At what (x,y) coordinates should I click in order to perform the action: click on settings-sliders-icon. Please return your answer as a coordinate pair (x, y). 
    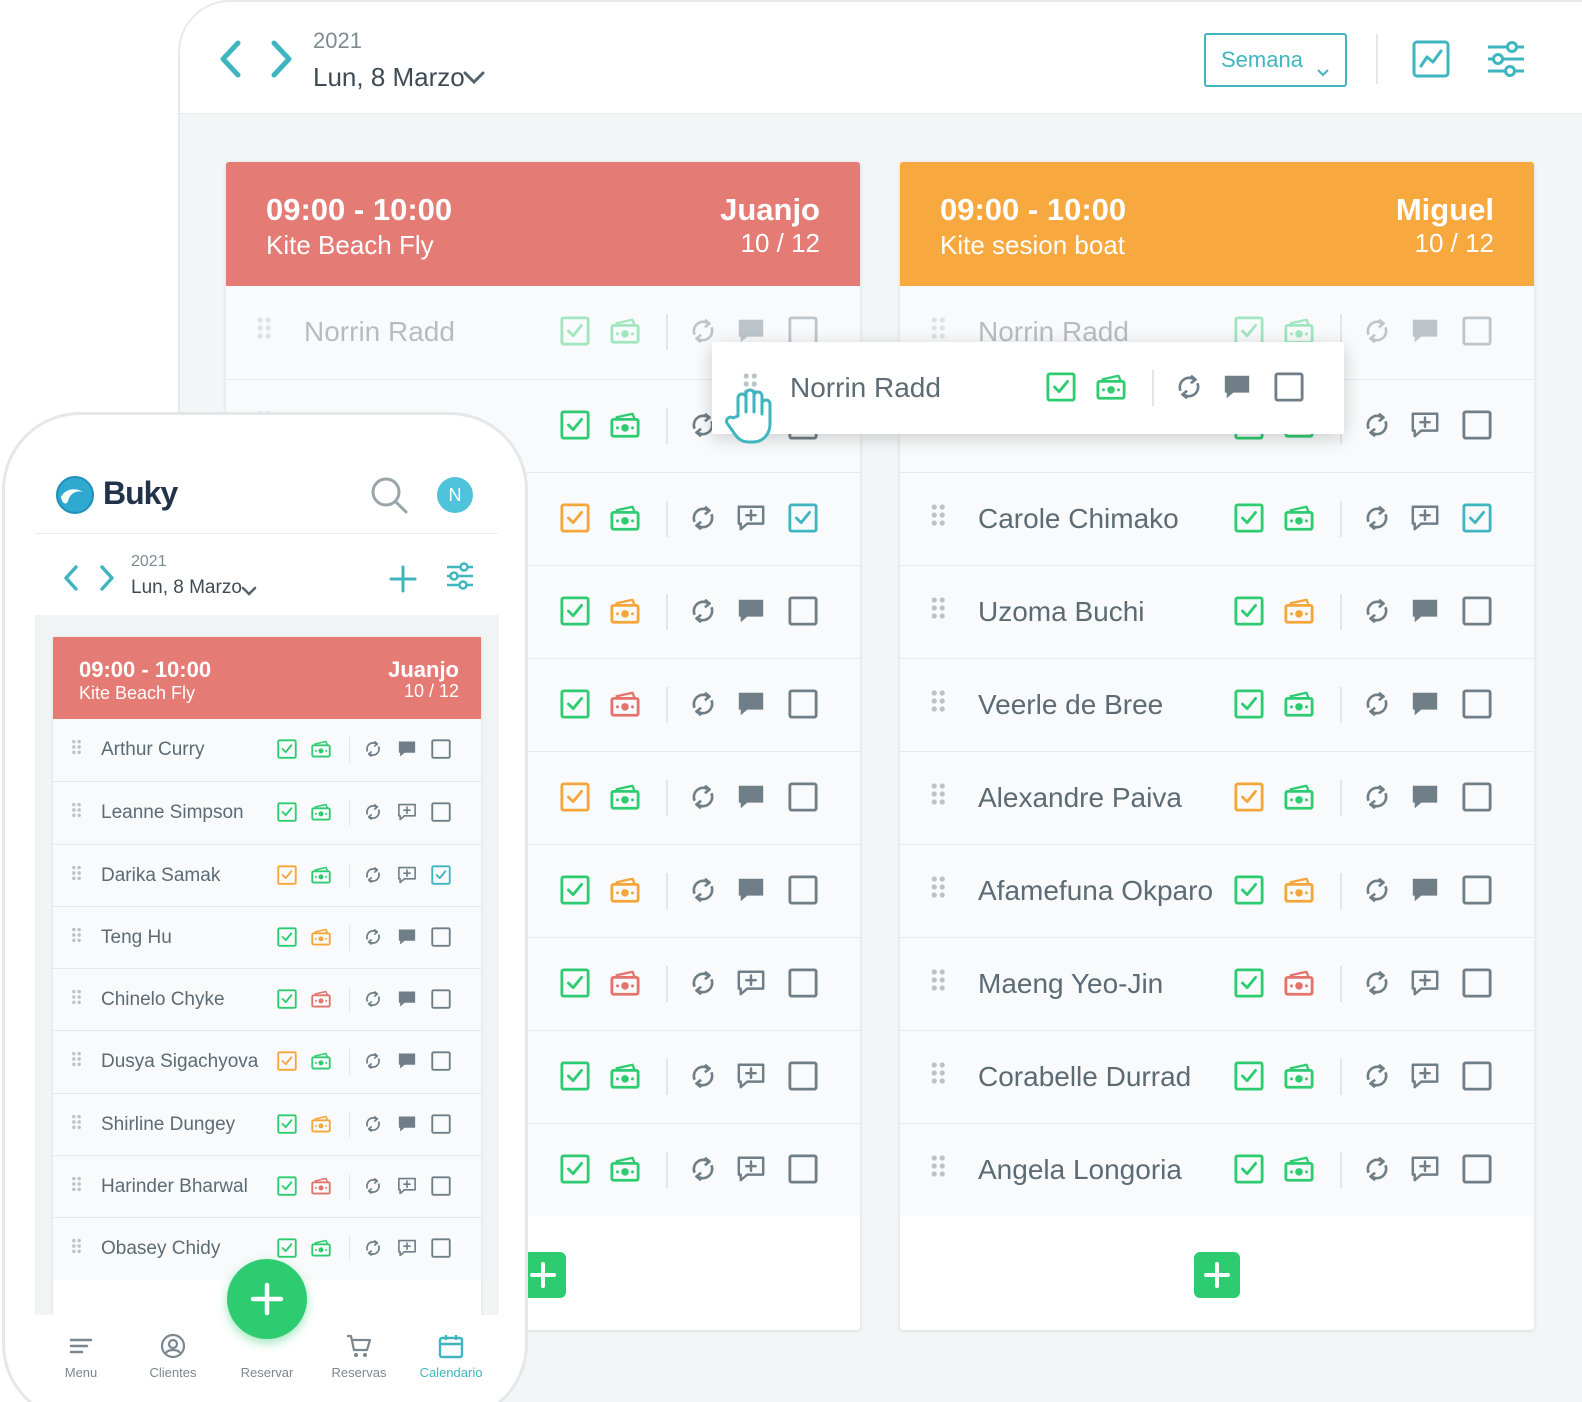
    Looking at the image, I should click on (1506, 61).